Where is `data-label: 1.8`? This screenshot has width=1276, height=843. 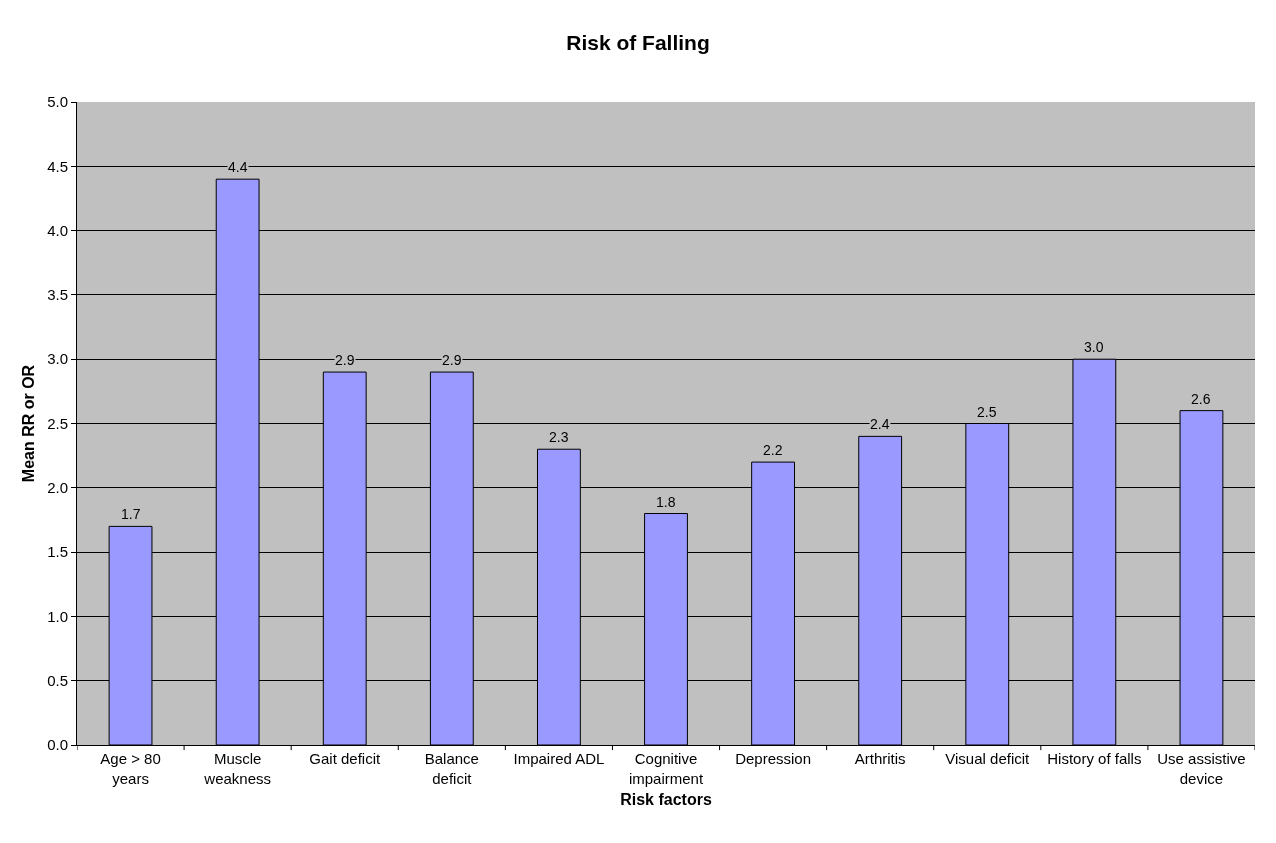
data-label: 1.8 is located at coordinates (666, 502).